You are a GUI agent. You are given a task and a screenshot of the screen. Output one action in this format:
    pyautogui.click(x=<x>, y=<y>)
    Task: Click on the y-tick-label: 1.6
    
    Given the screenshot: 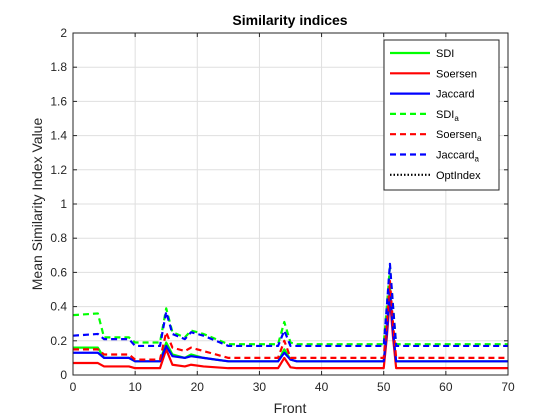 What is the action you would take?
    pyautogui.click(x=58, y=101)
    